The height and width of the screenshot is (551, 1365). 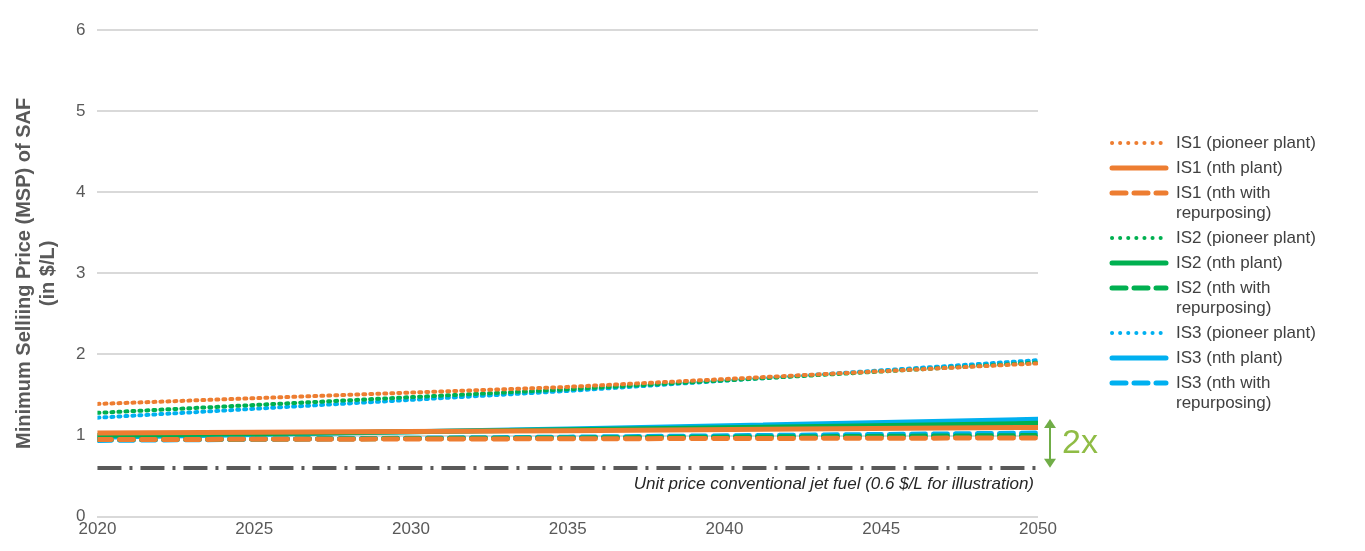 I want to click on y-axis-title: Minimum Selliing Price (MSP) of SAF (in $/L), so click(x=34, y=273).